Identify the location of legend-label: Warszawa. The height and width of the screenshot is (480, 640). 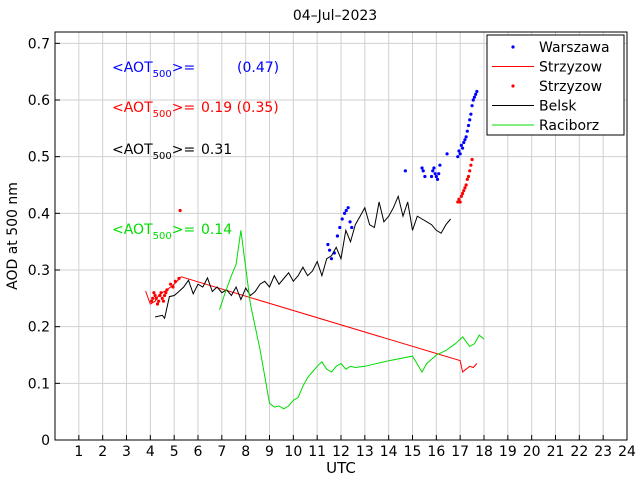
(574, 48).